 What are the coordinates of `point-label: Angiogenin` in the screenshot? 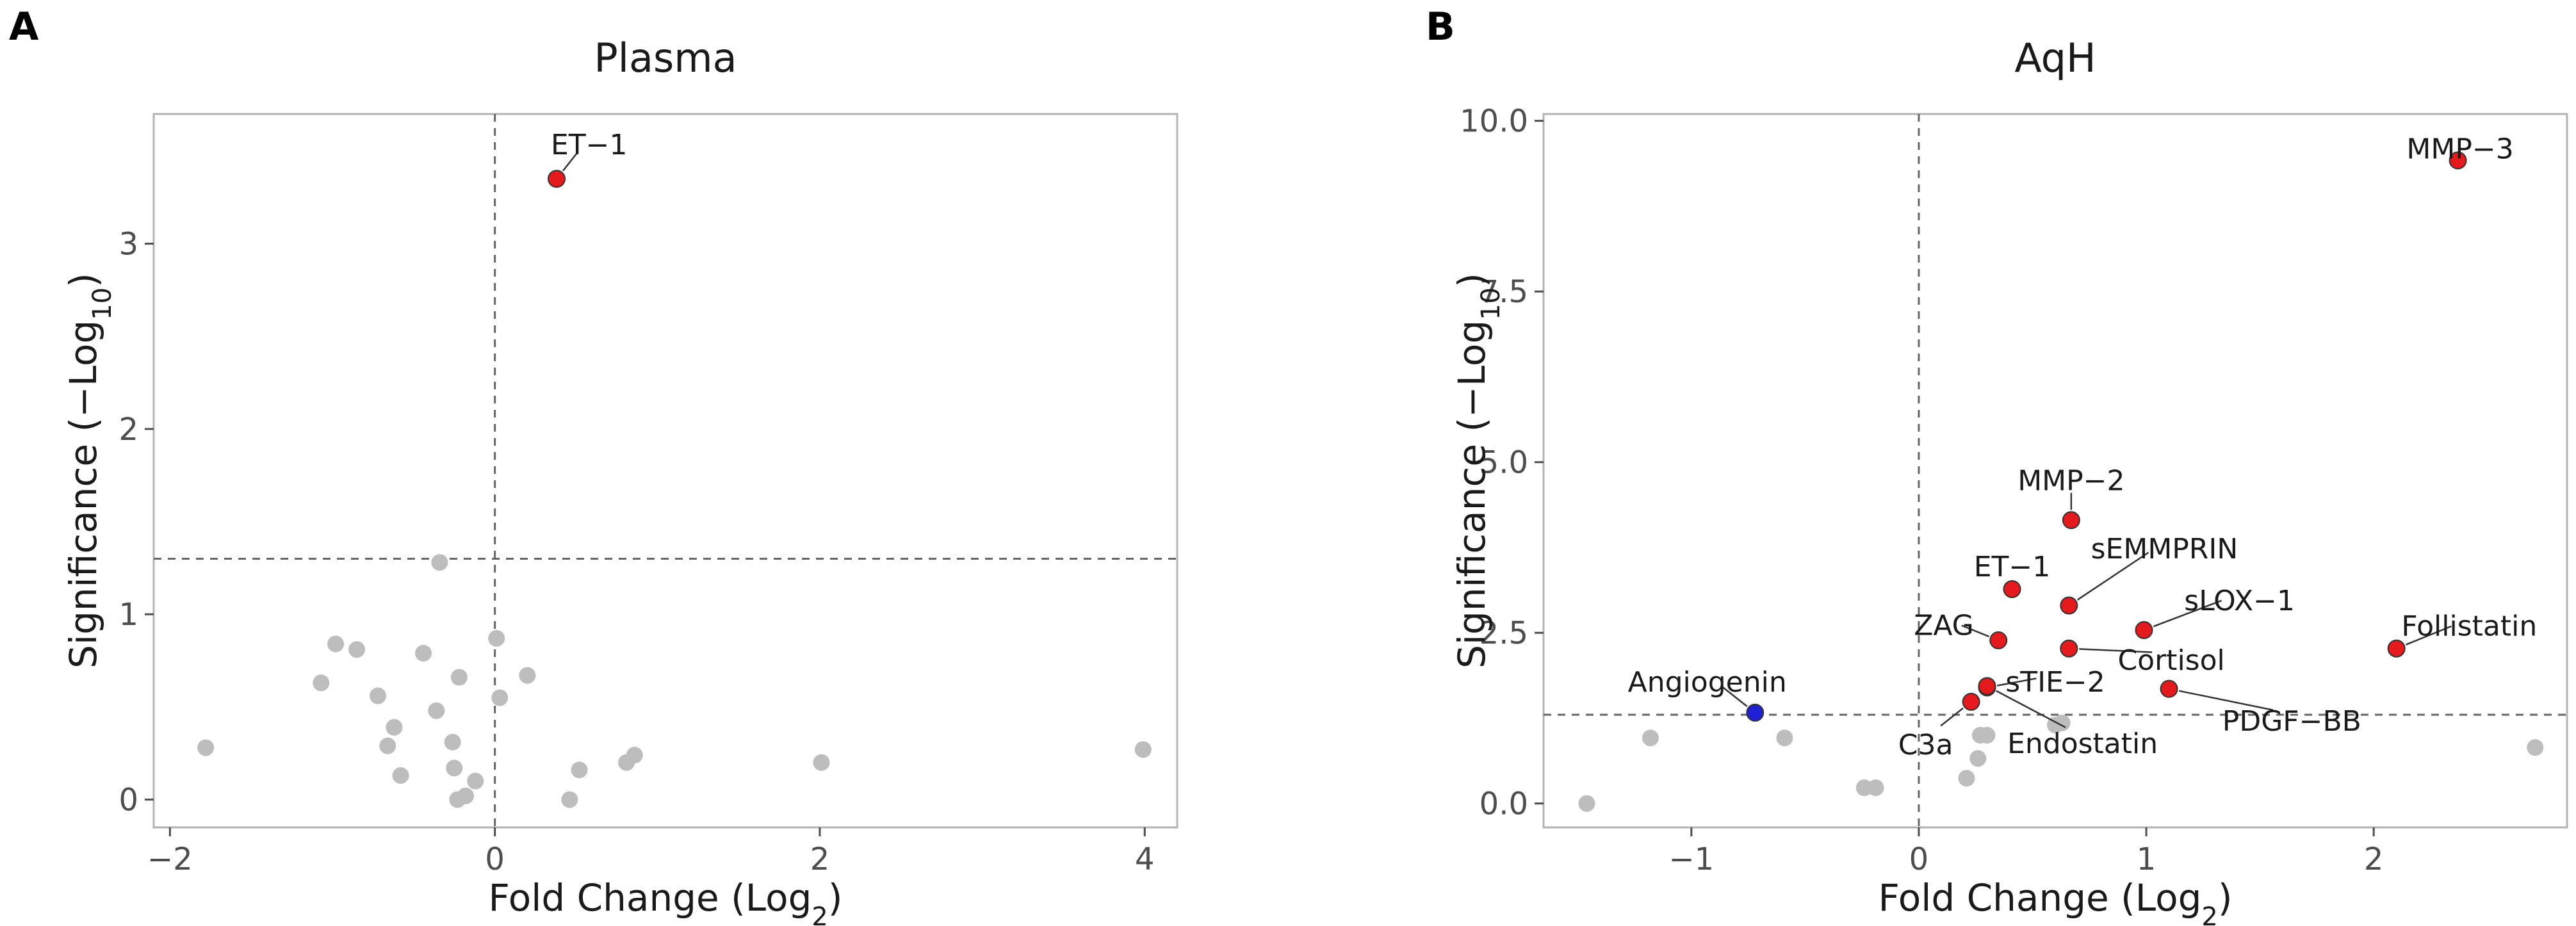 It's located at (1707, 682).